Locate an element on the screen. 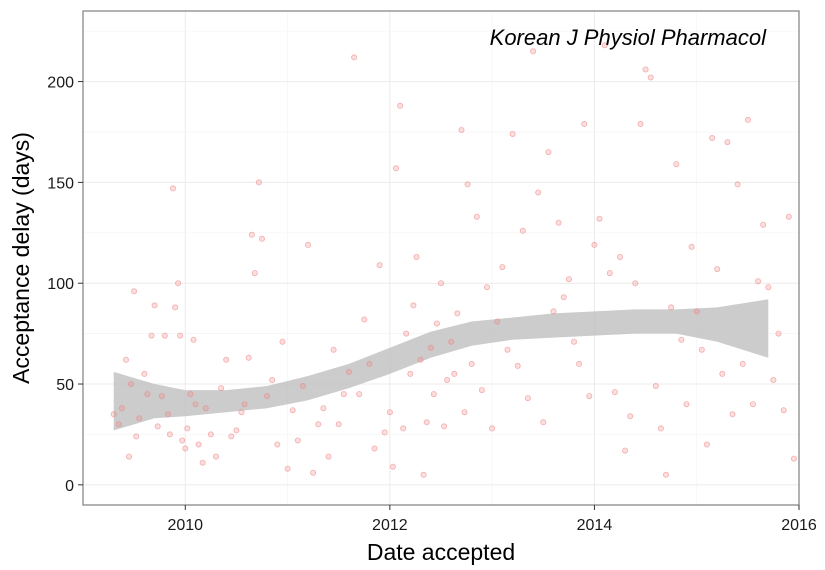  x-tick-label: 2014 is located at coordinates (595, 525).